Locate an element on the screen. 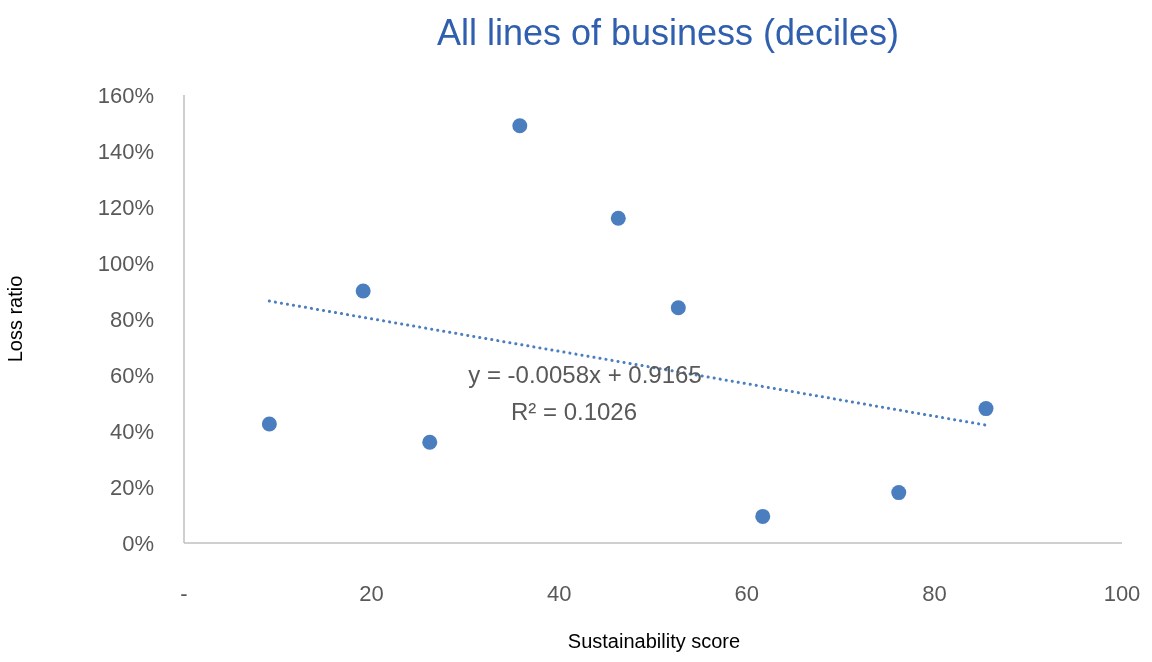 The image size is (1152, 662). x-axis-title: Sustainability score is located at coordinates (654, 641).